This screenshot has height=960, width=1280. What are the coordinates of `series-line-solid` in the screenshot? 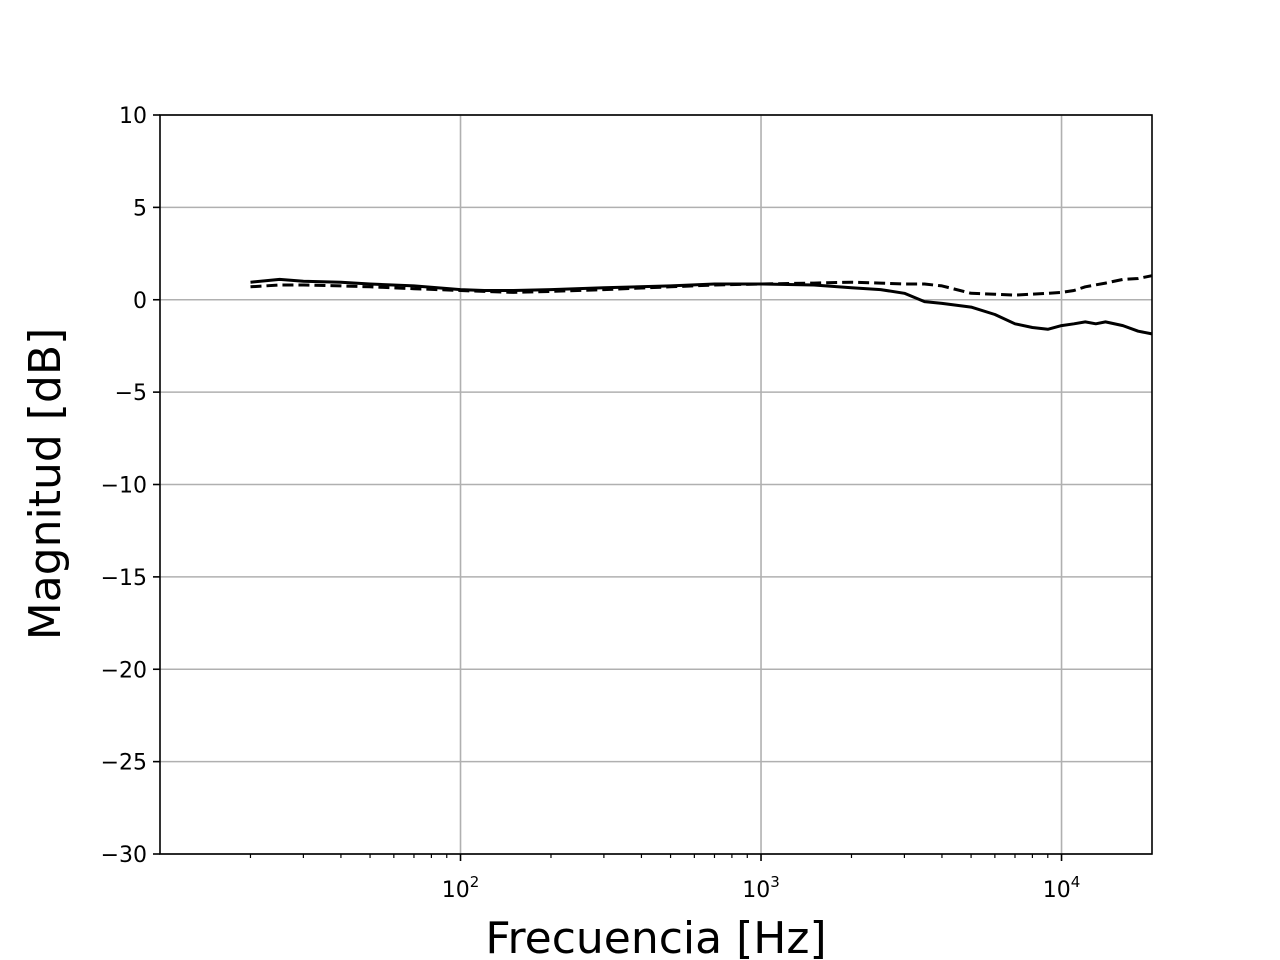 It's located at (701, 306).